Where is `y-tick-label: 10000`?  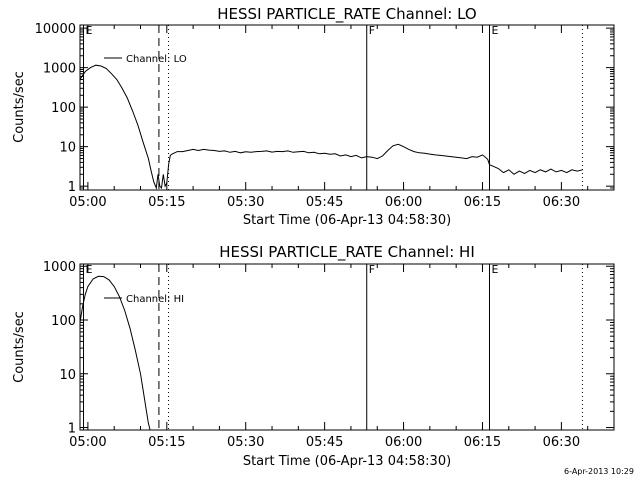
y-tick-label: 10000 is located at coordinates (55, 29).